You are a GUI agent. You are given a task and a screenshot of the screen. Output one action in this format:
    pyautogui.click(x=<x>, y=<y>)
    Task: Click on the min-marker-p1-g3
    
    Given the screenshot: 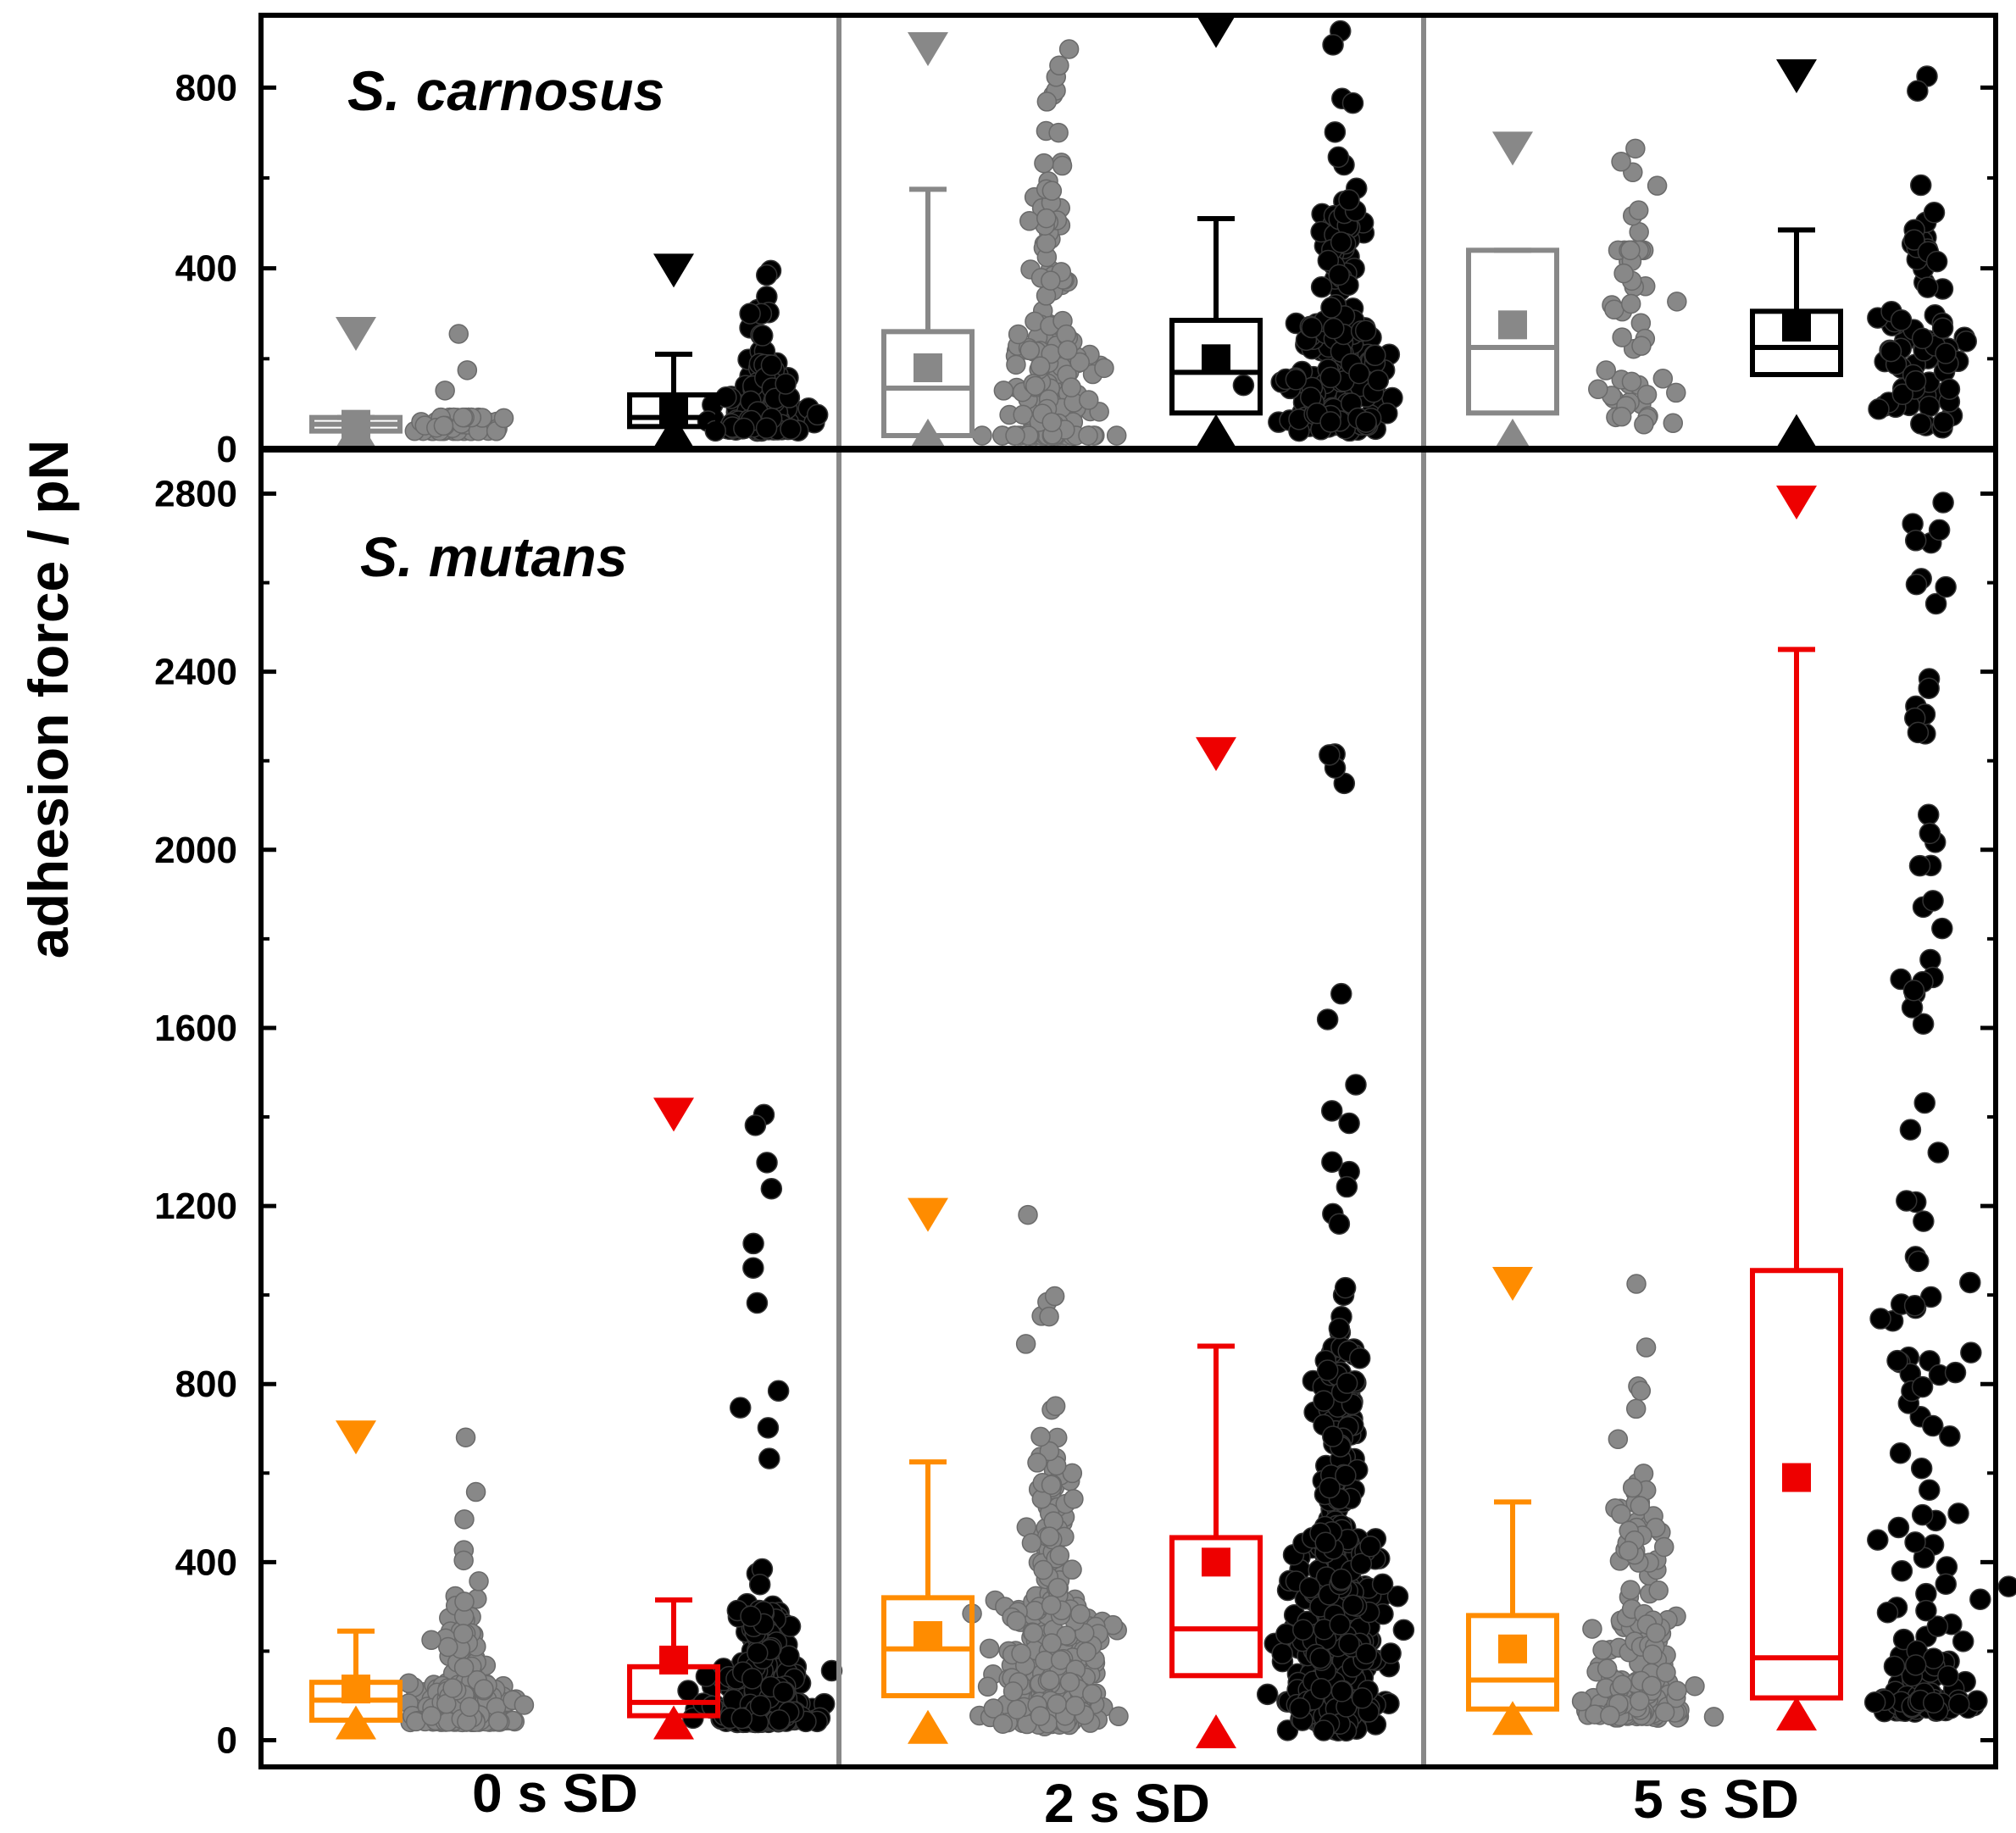 What is the action you would take?
    pyautogui.click(x=1216, y=1731)
    